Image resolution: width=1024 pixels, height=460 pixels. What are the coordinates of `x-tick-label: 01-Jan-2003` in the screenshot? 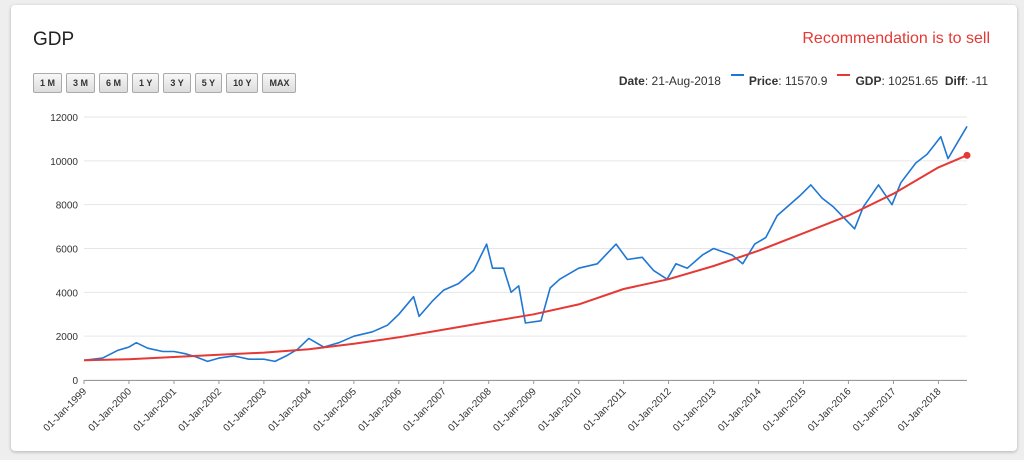 It's located at (246, 410).